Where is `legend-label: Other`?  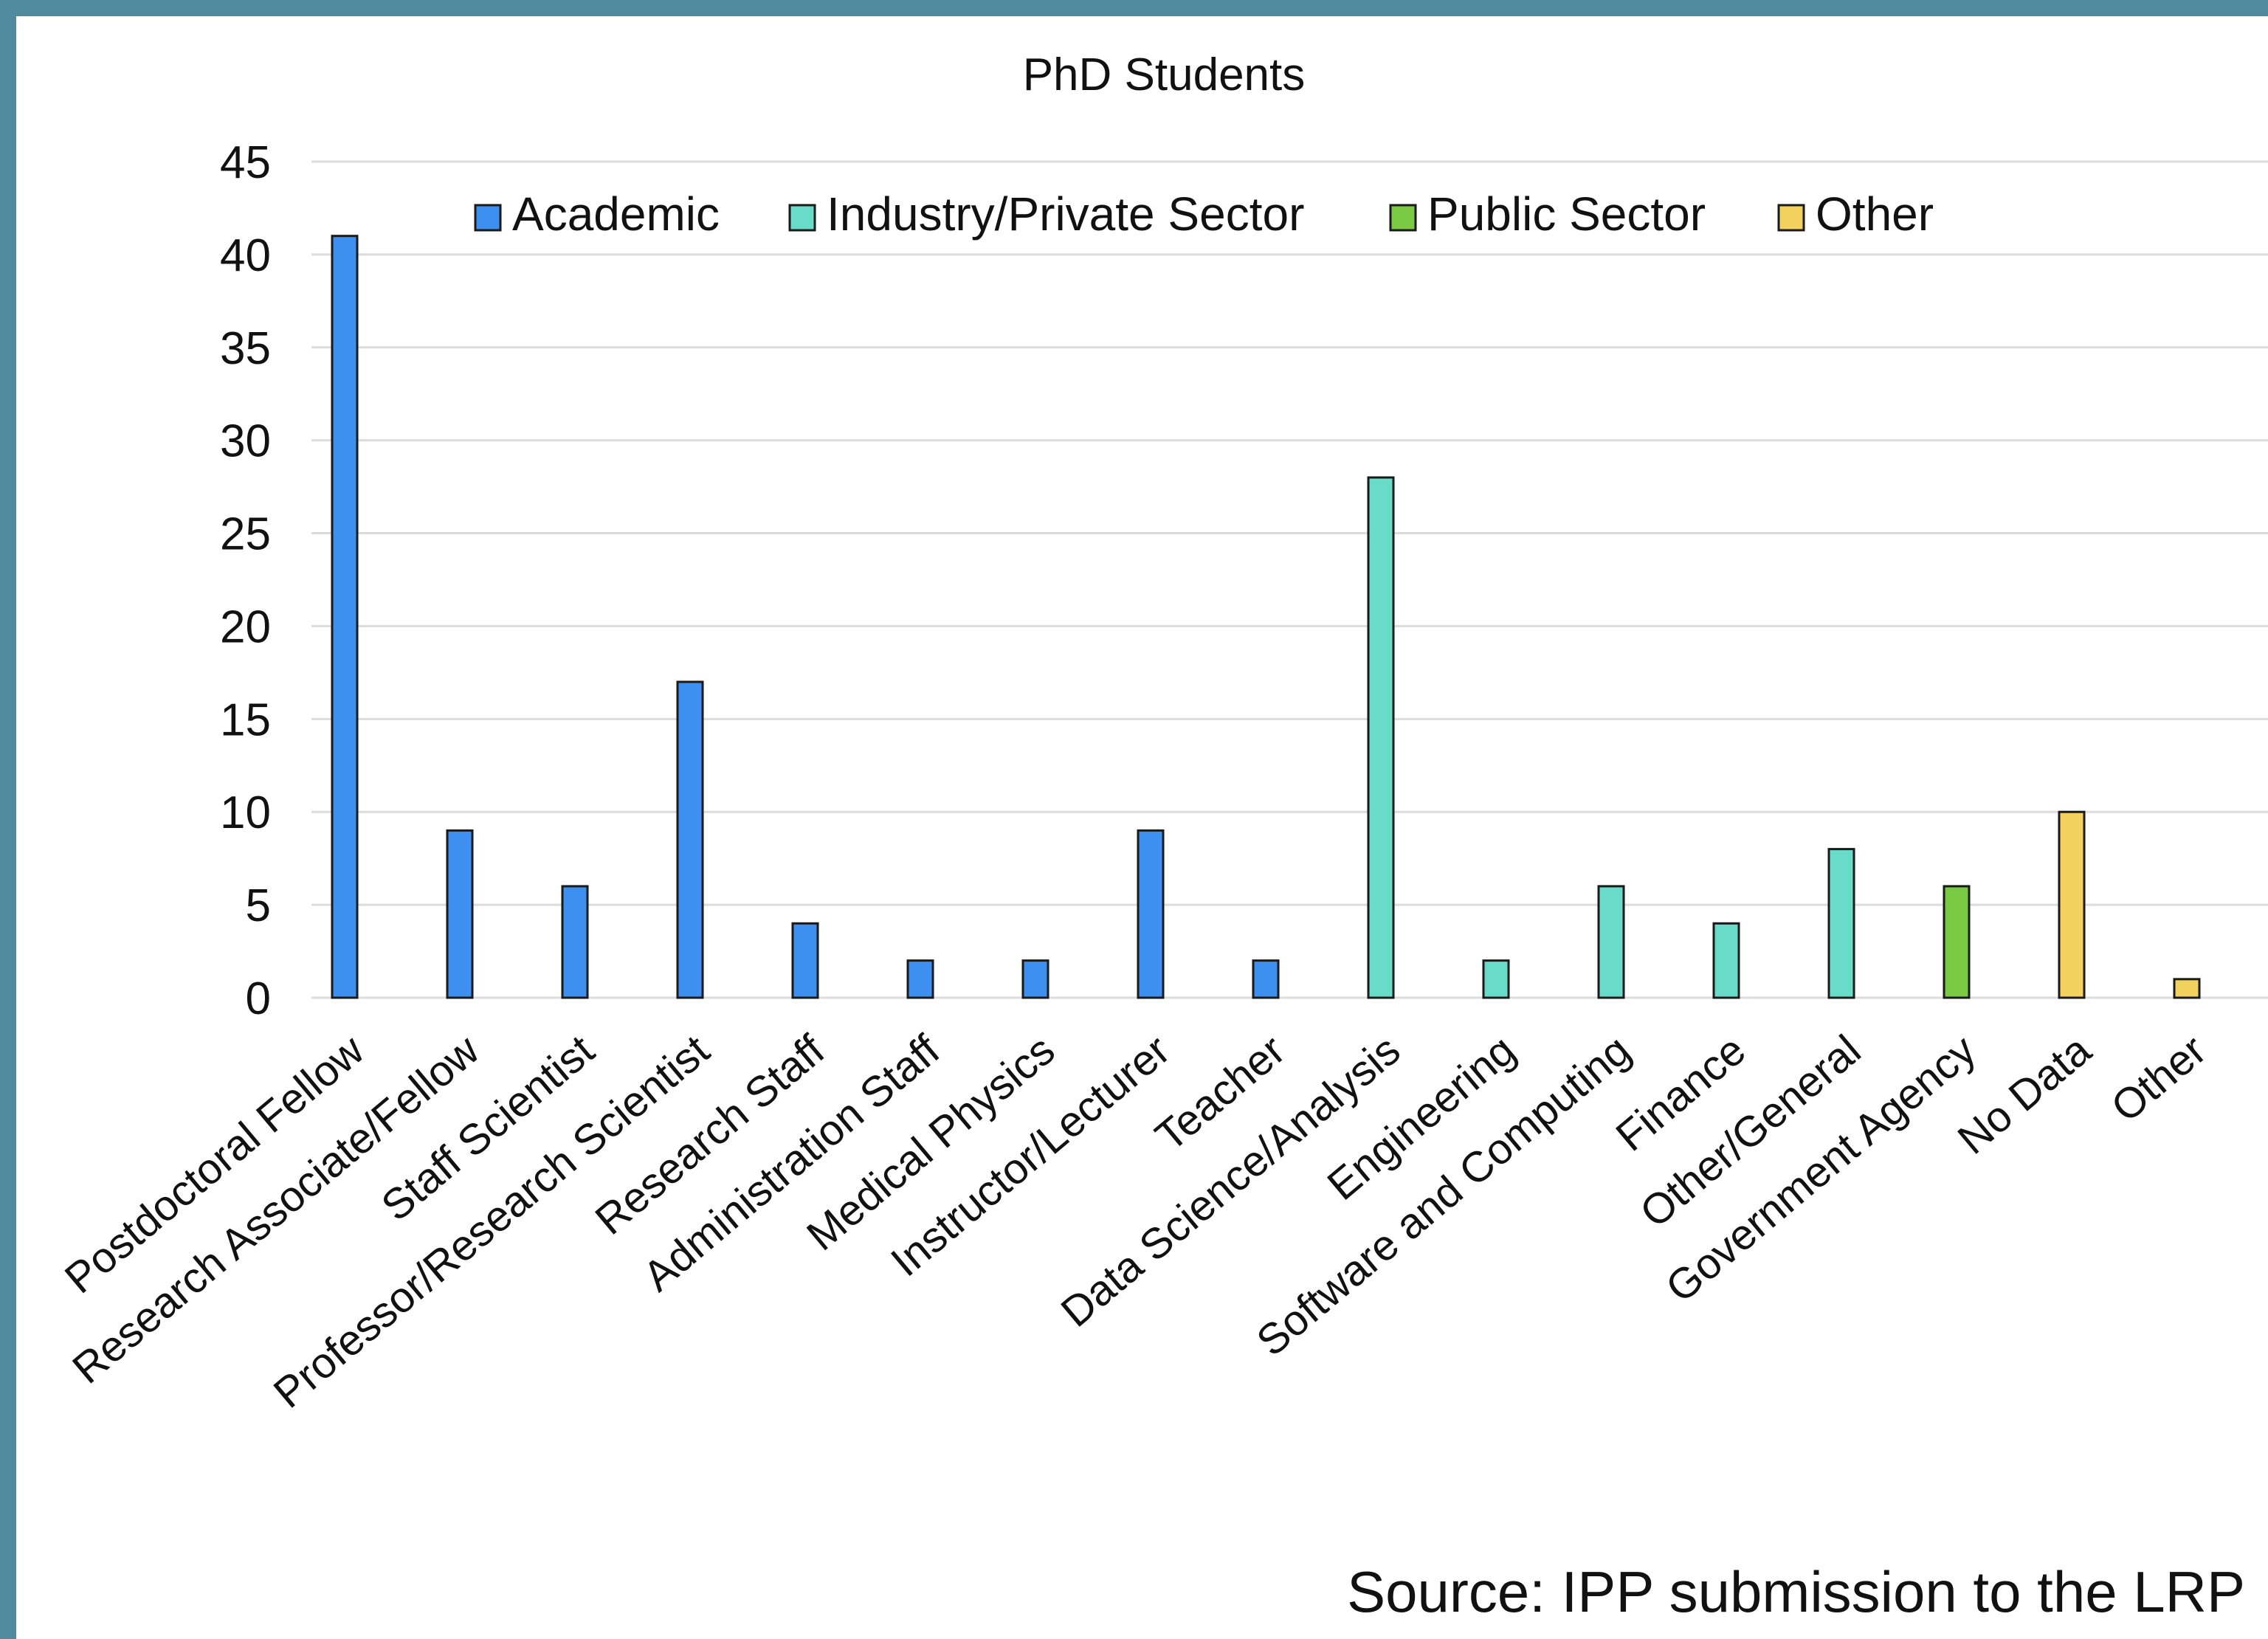 legend-label: Other is located at coordinates (1875, 214).